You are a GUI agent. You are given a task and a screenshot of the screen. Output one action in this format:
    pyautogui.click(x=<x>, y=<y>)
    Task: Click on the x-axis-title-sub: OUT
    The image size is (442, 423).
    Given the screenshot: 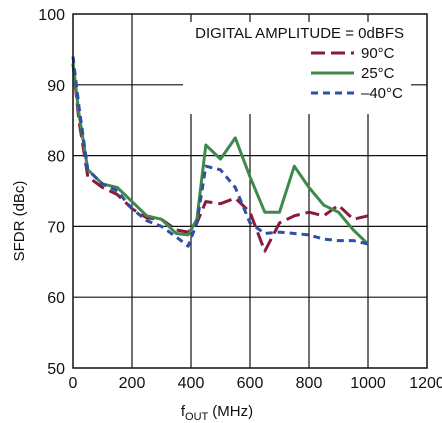 What is the action you would take?
    pyautogui.click(x=197, y=417)
    